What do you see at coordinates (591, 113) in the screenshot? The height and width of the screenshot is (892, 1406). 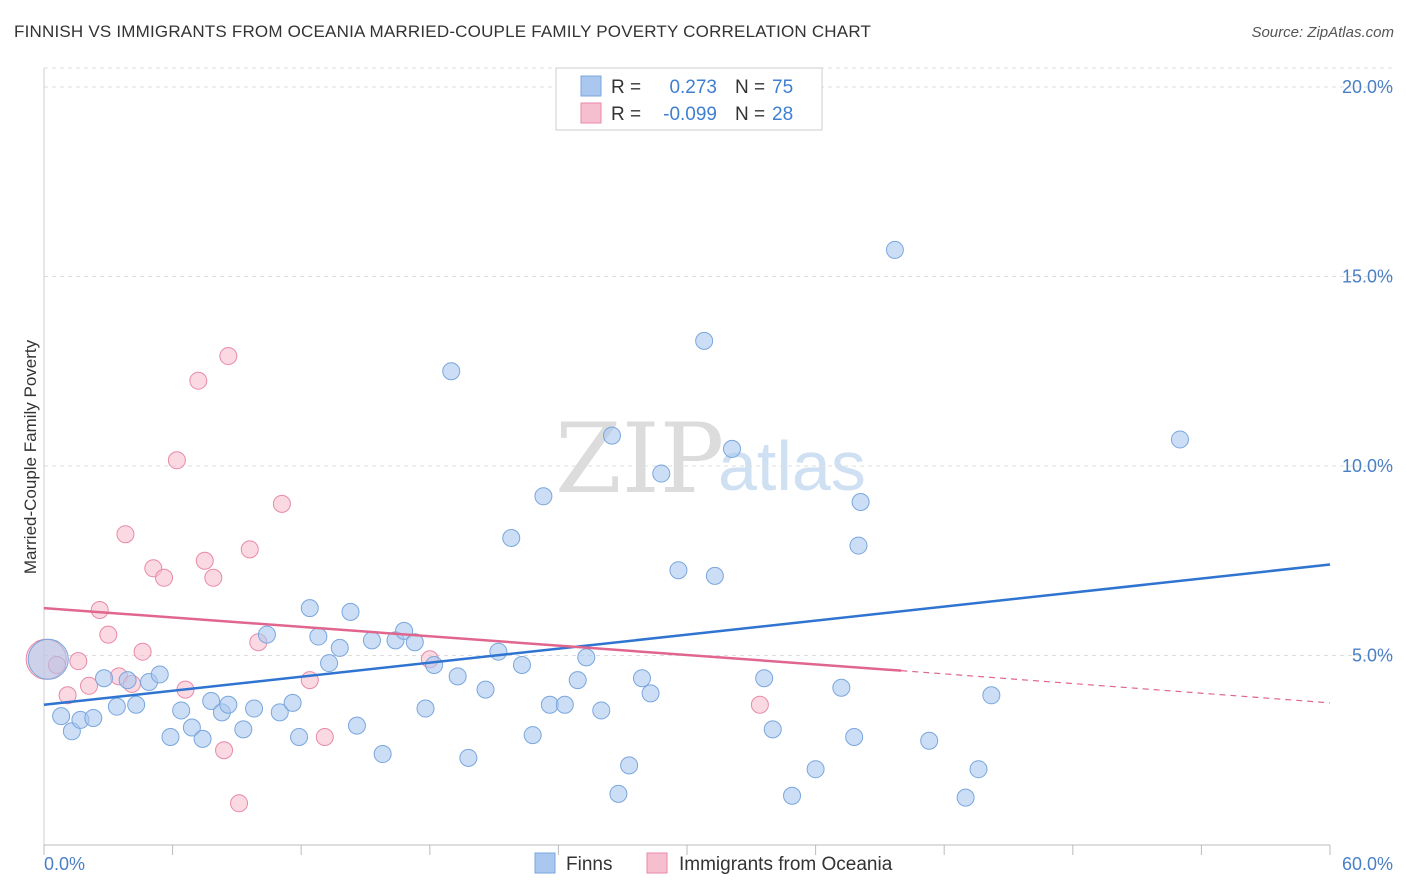 I see `legend-oceania-swatch` at bounding box center [591, 113].